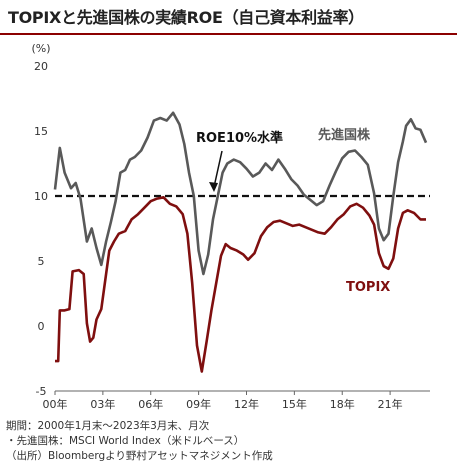 The height and width of the screenshot is (470, 457). What do you see at coordinates (228, 34) in the screenshot?
I see `title-underline` at bounding box center [228, 34].